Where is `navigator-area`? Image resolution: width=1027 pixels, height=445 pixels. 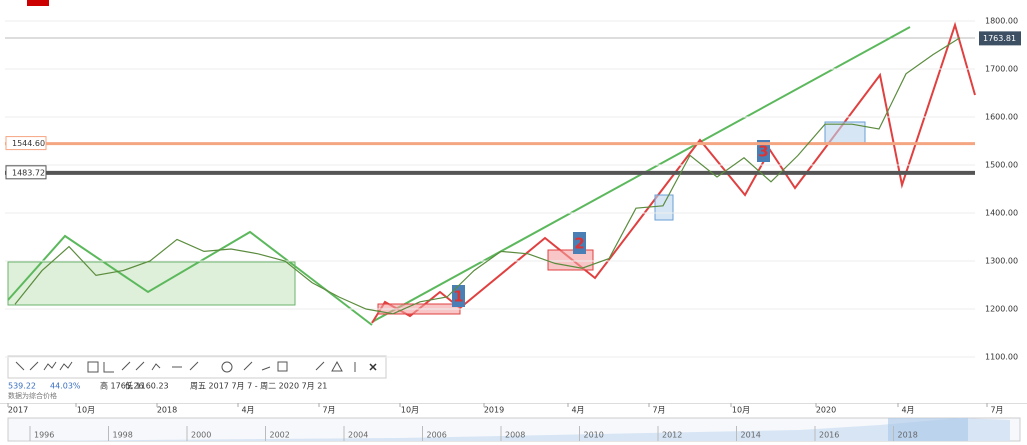
navigator-area is located at coordinates (509, 429).